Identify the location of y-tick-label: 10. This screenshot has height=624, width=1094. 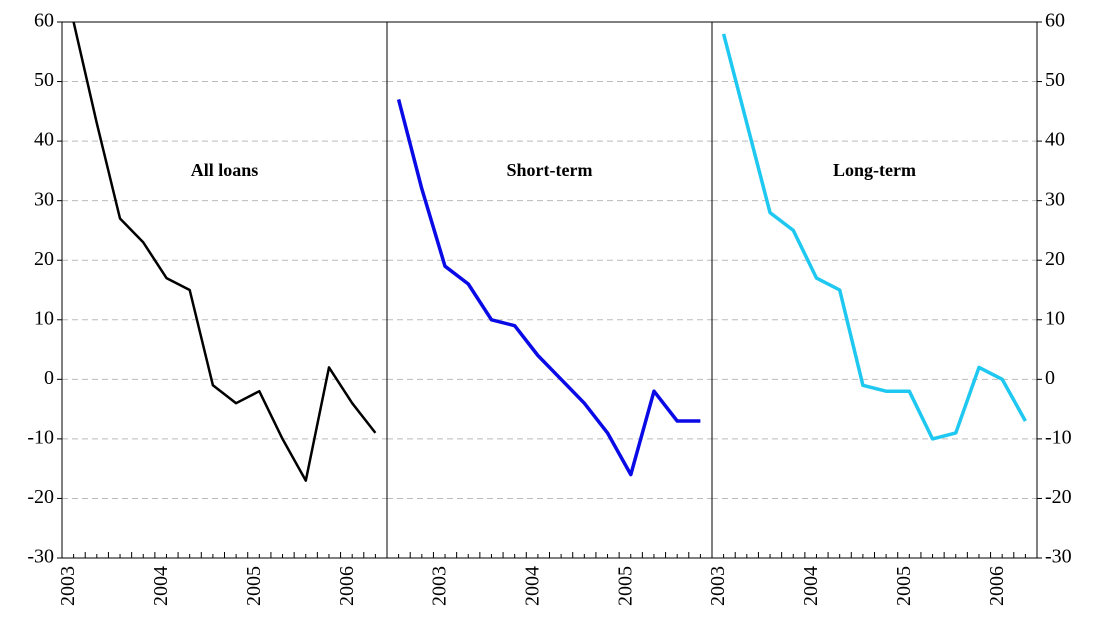
(44, 318).